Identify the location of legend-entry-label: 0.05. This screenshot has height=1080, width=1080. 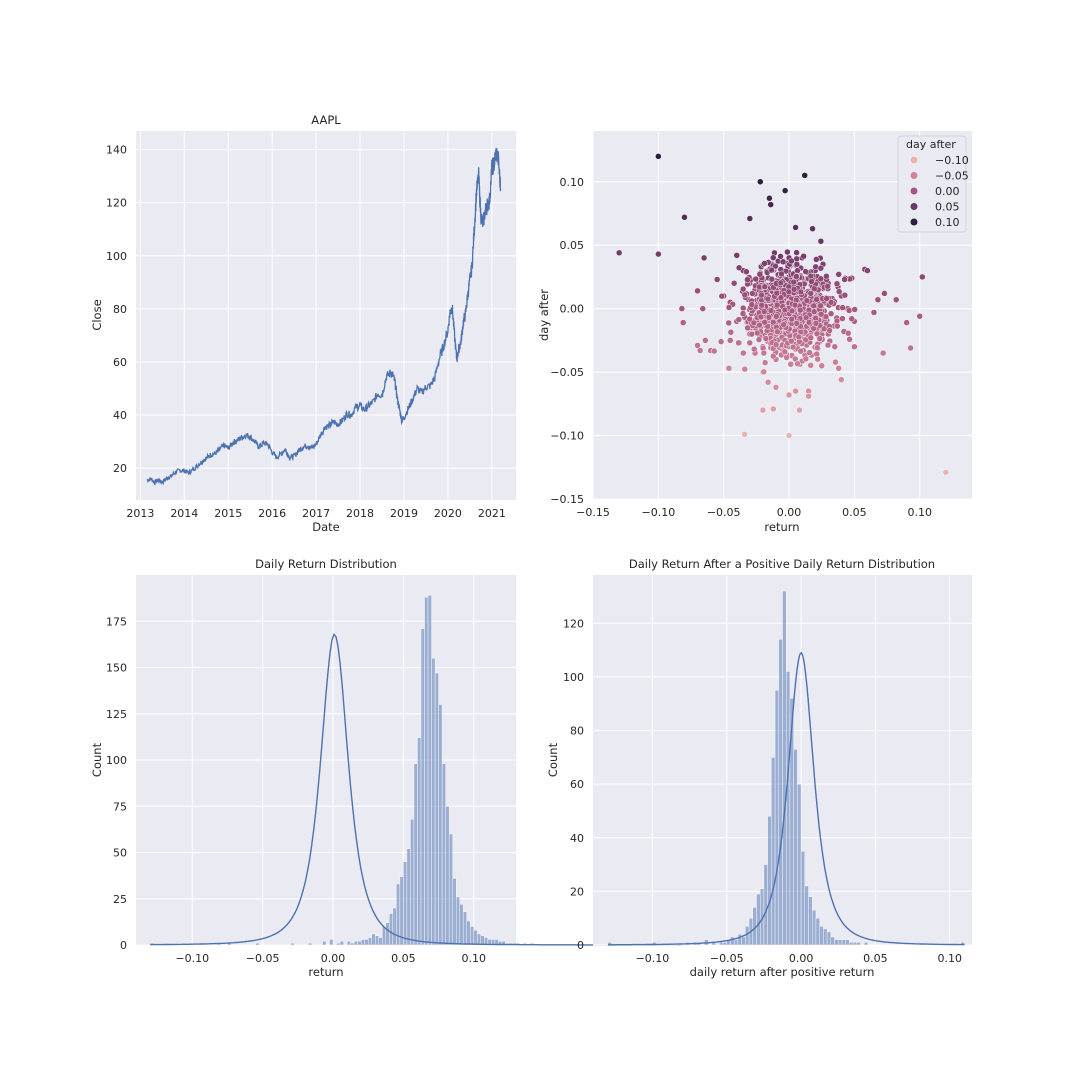
(947, 207).